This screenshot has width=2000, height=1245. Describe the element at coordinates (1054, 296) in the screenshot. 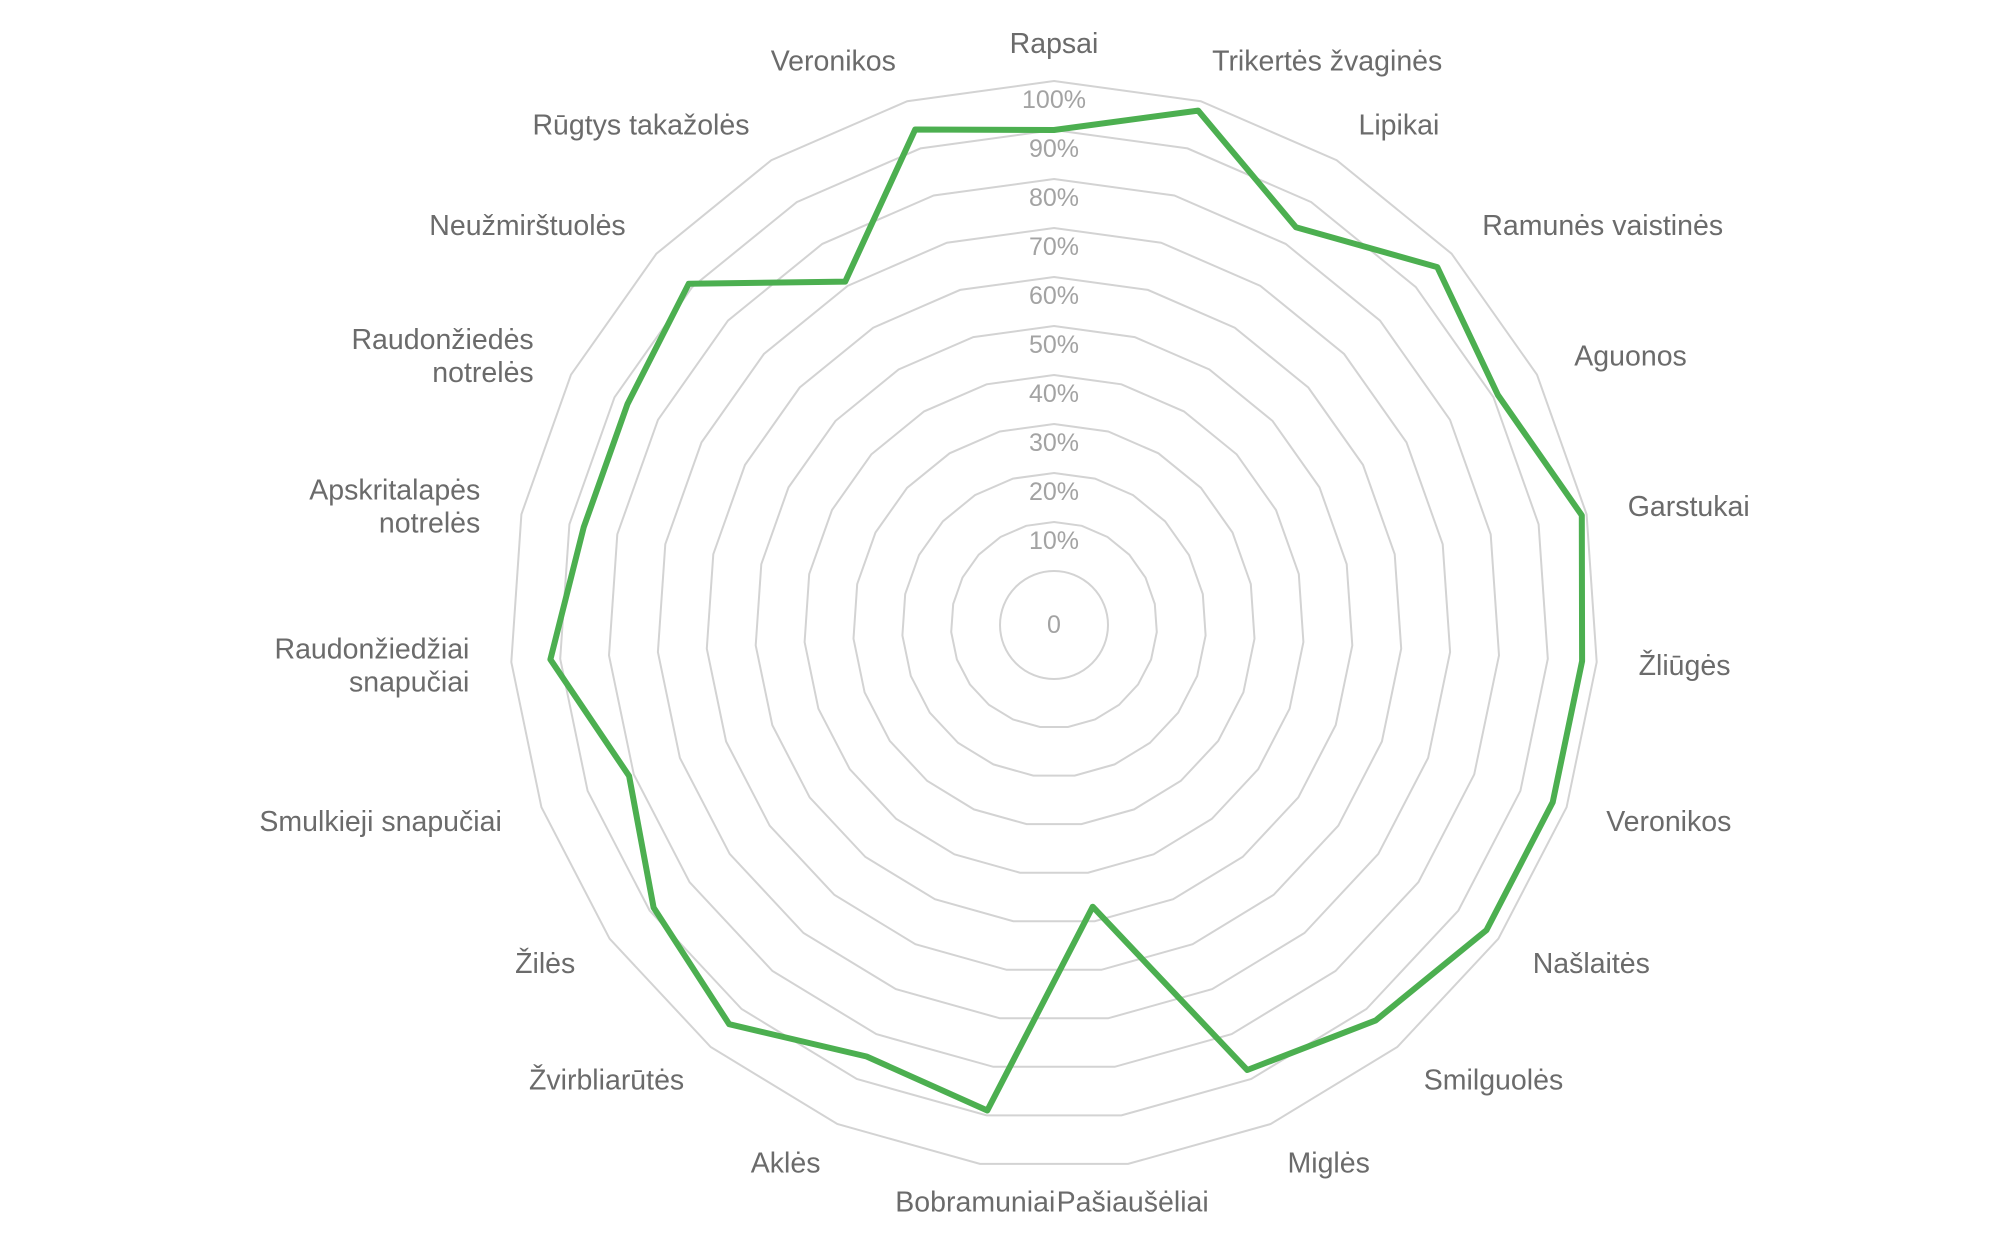

I see `tick-label: 60%` at that location.